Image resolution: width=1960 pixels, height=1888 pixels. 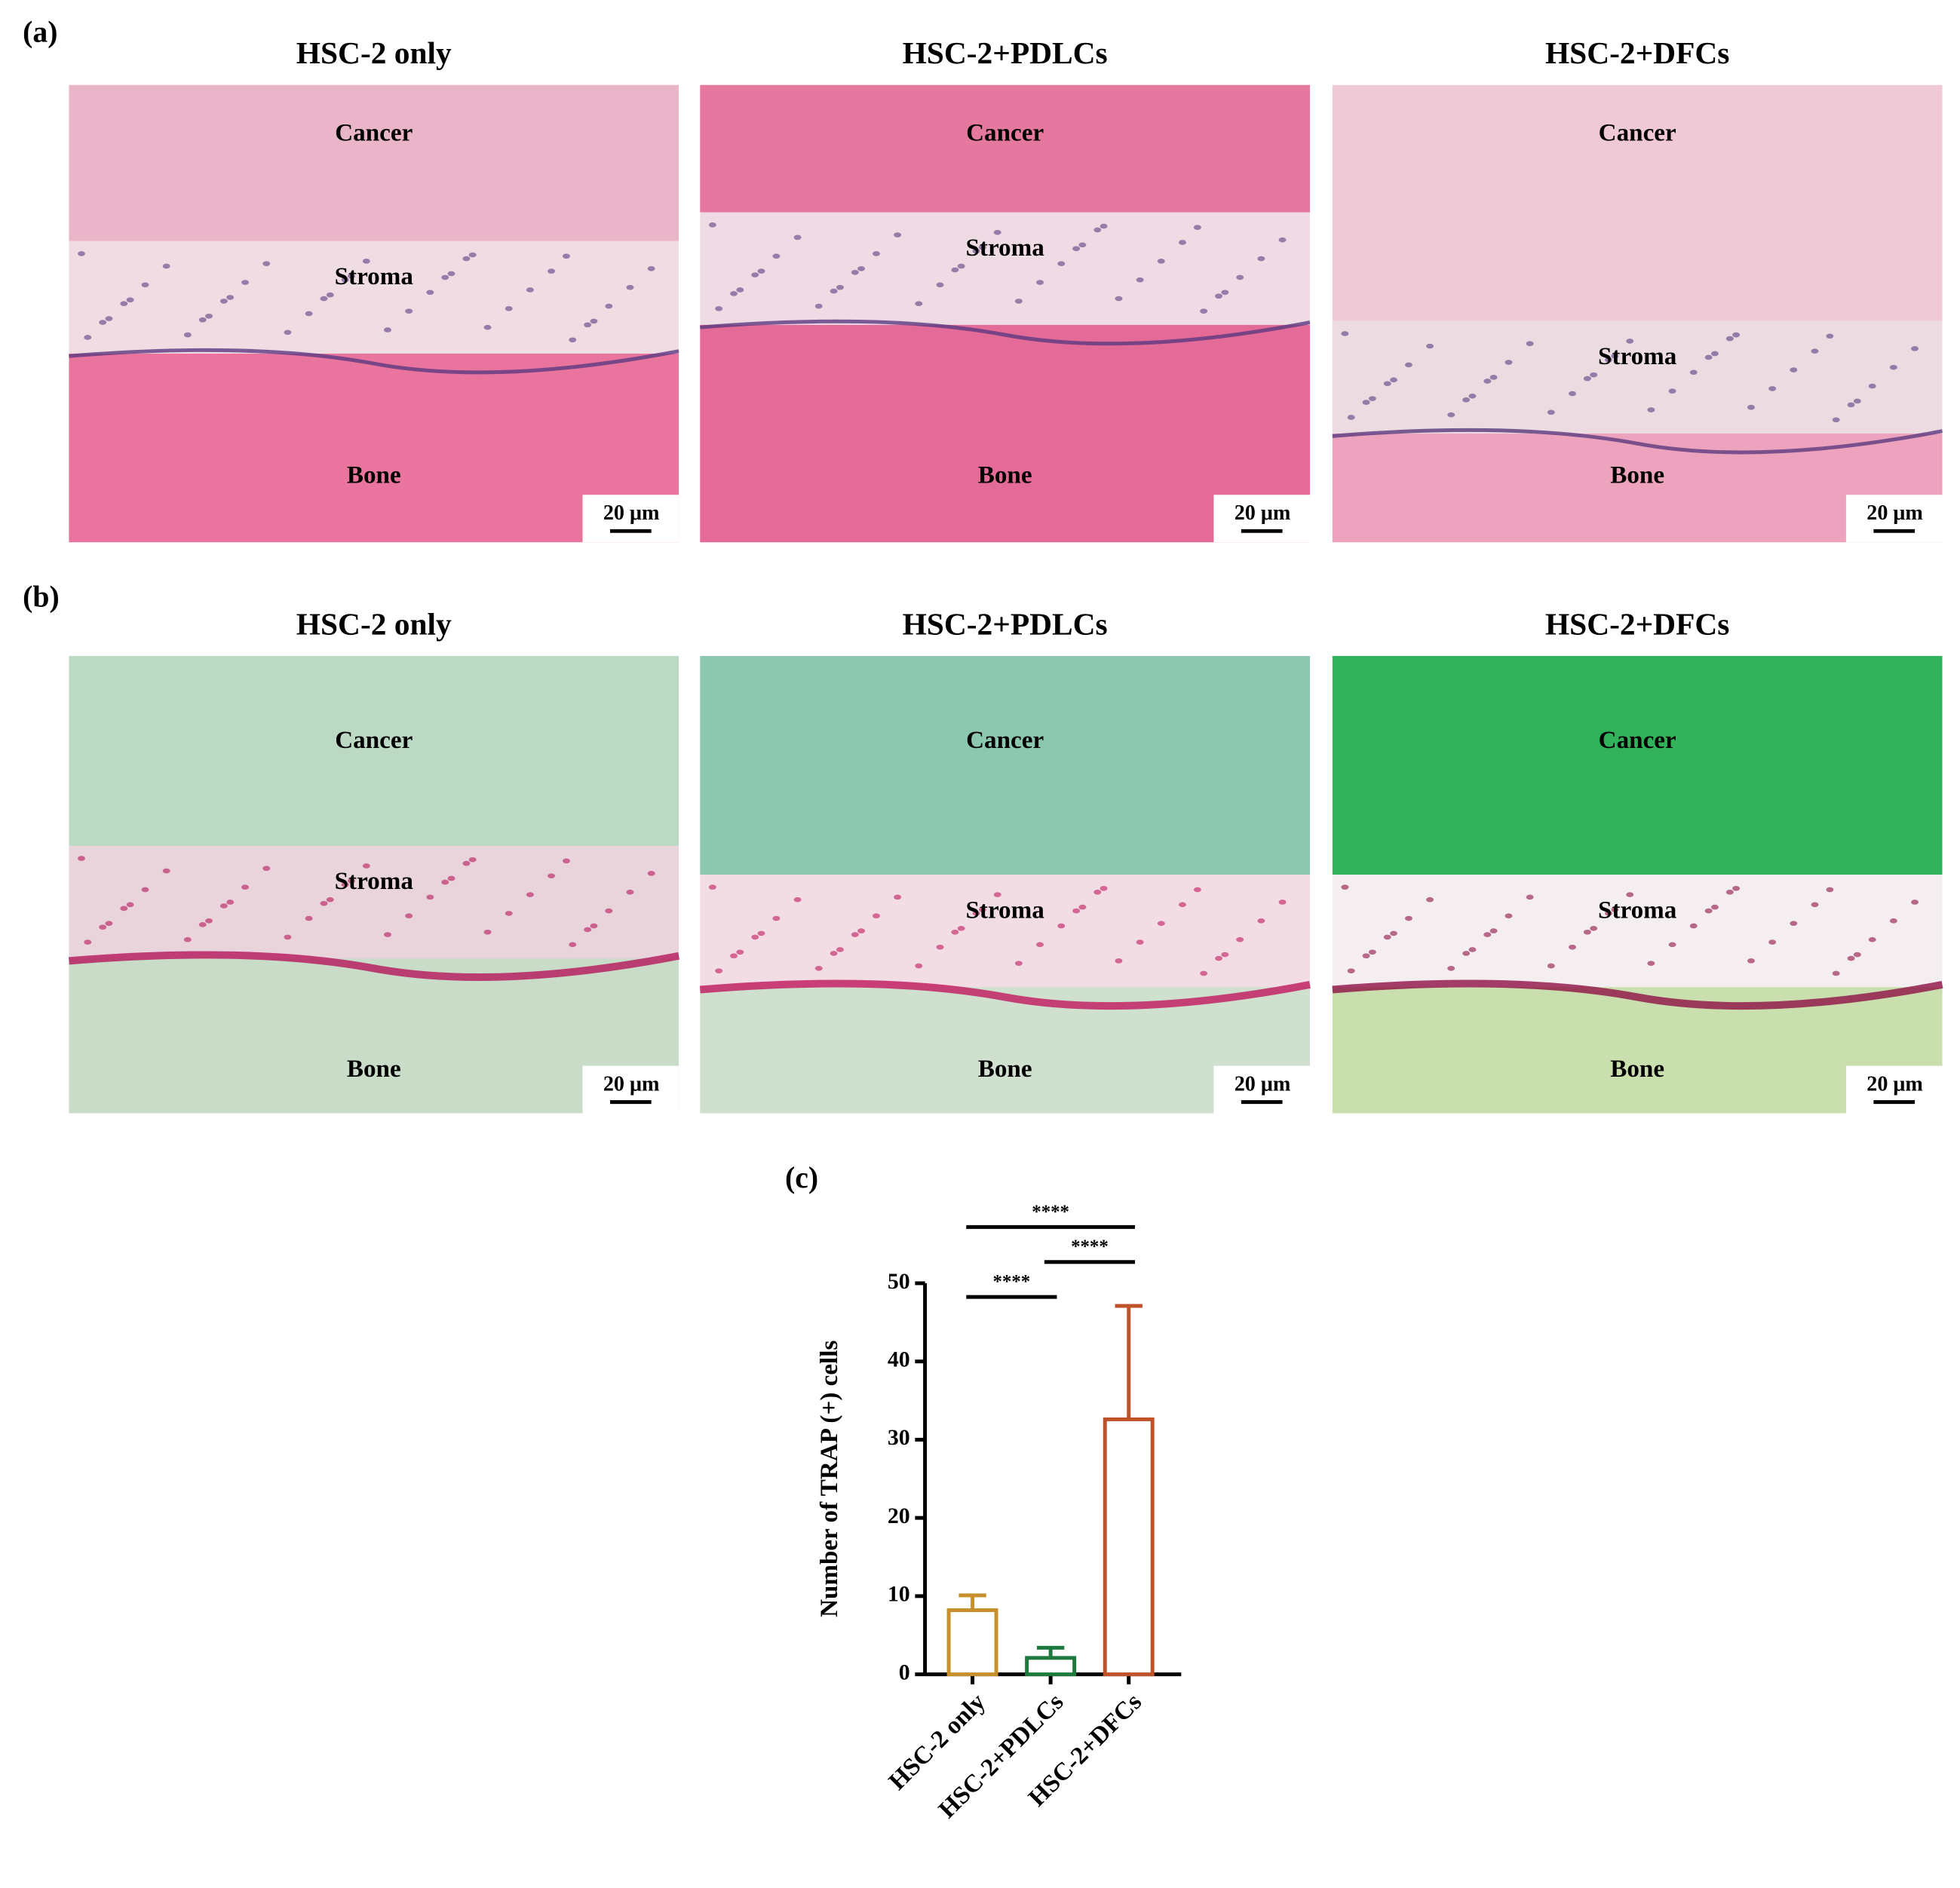 I want to click on region-label: Cancer, so click(x=374, y=133).